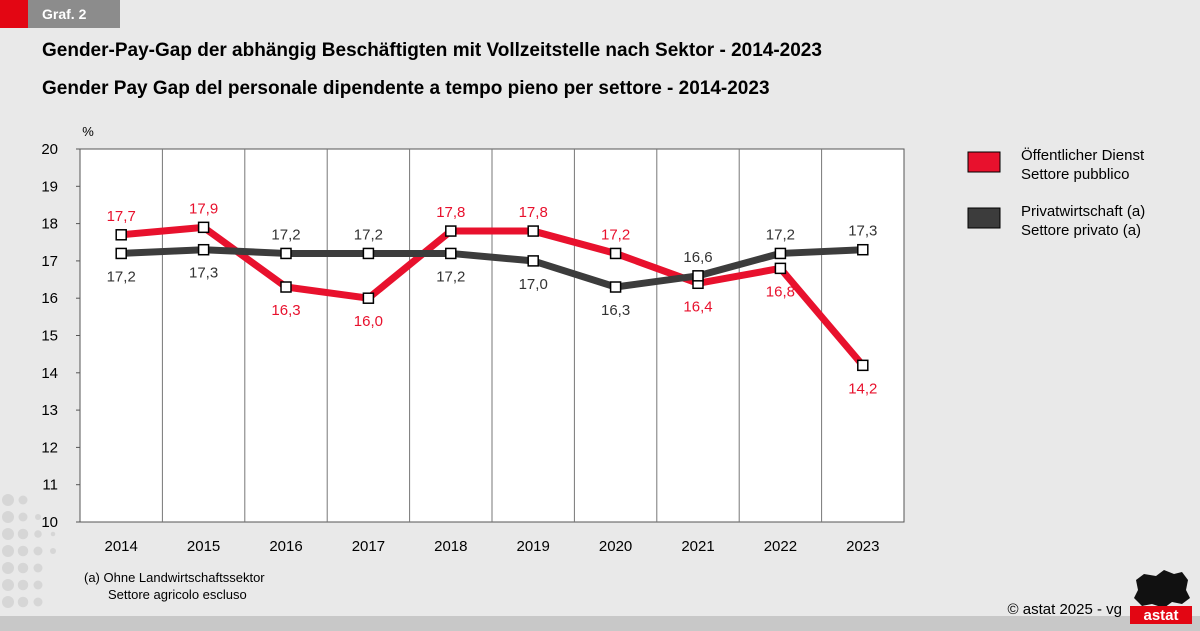 The image size is (1200, 631). What do you see at coordinates (1160, 615) in the screenshot?
I see `logo-text: astat` at bounding box center [1160, 615].